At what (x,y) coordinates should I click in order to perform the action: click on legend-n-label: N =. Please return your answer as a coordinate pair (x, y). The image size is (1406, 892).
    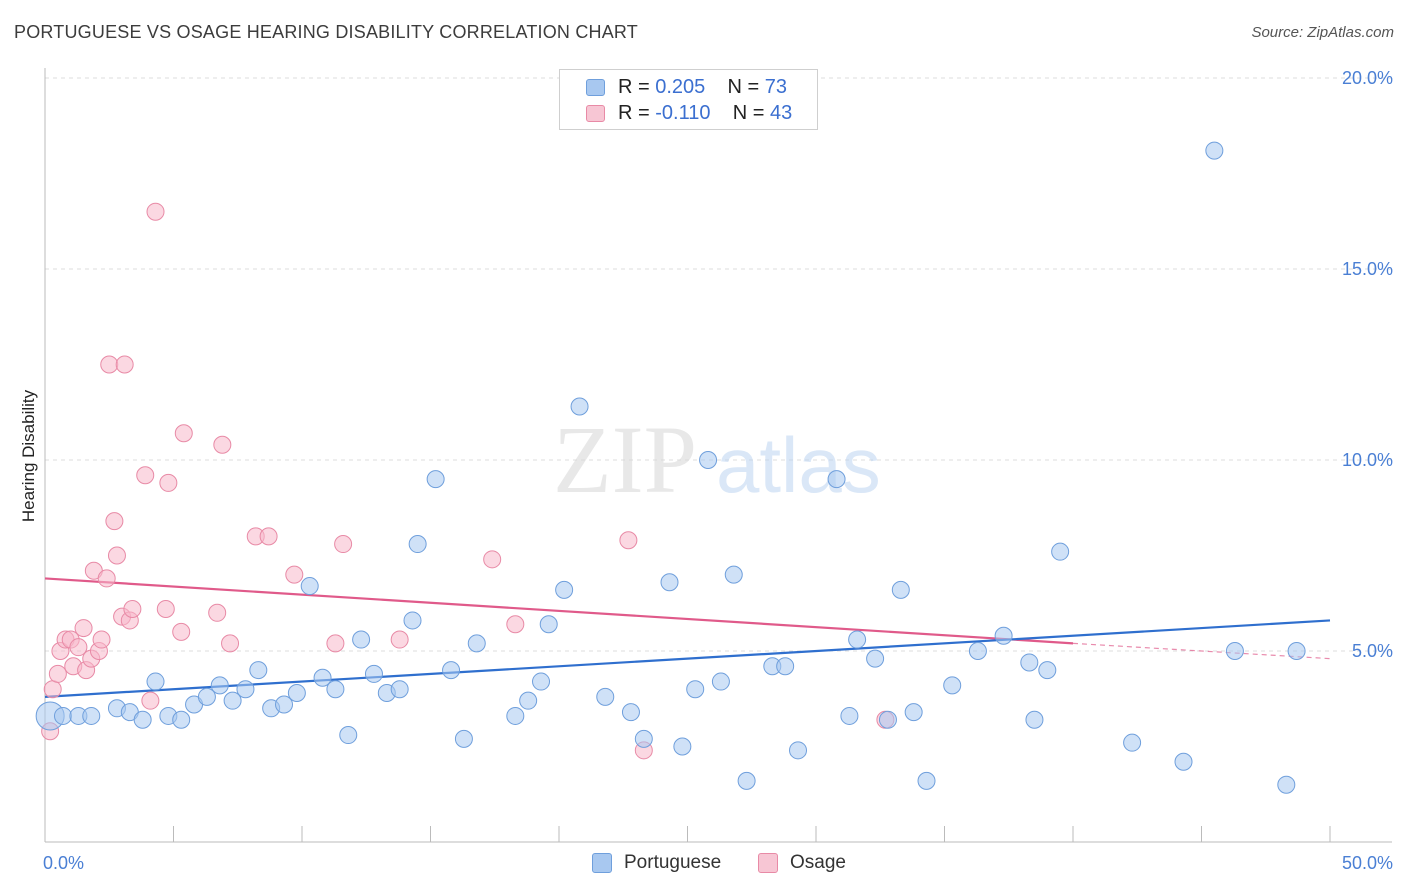
    Looking at the image, I should click on (746, 87).